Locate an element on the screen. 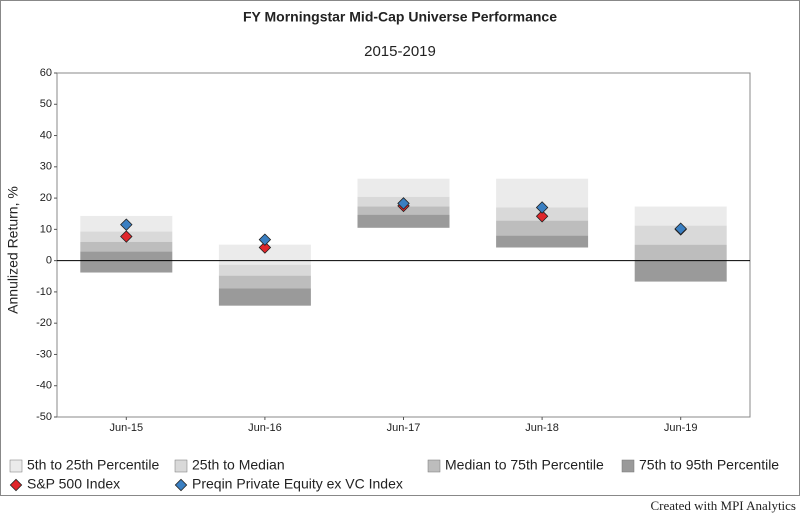  y-tick-label: 60 is located at coordinates (46, 73).